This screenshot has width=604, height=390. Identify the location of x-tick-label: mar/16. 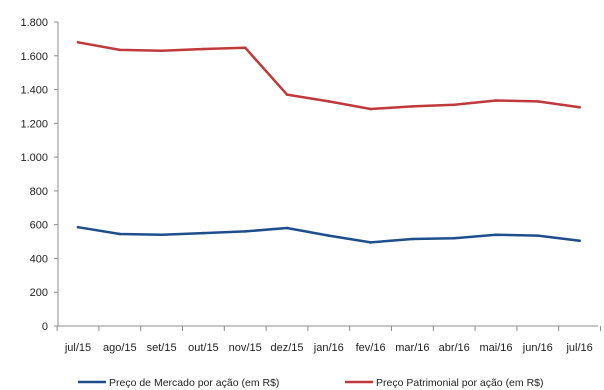
(412, 348).